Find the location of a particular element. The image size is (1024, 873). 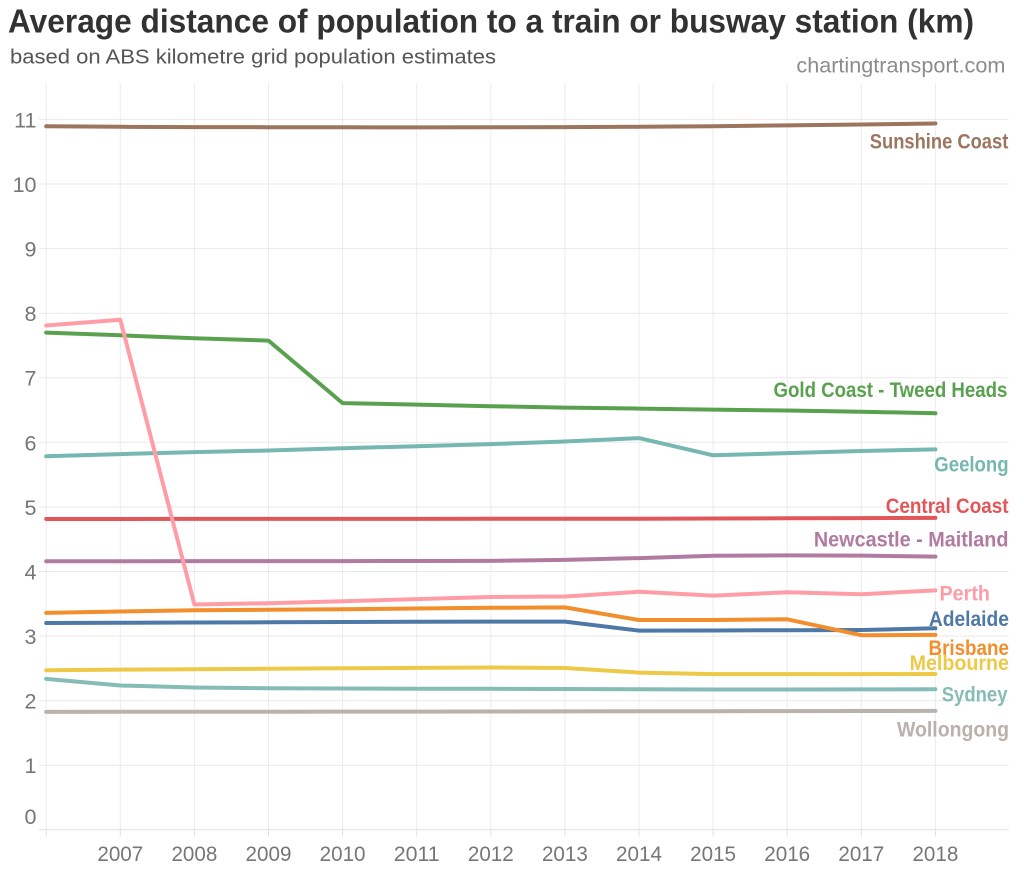

svg-text: Newcastle - Maitland is located at coordinates (911, 540).